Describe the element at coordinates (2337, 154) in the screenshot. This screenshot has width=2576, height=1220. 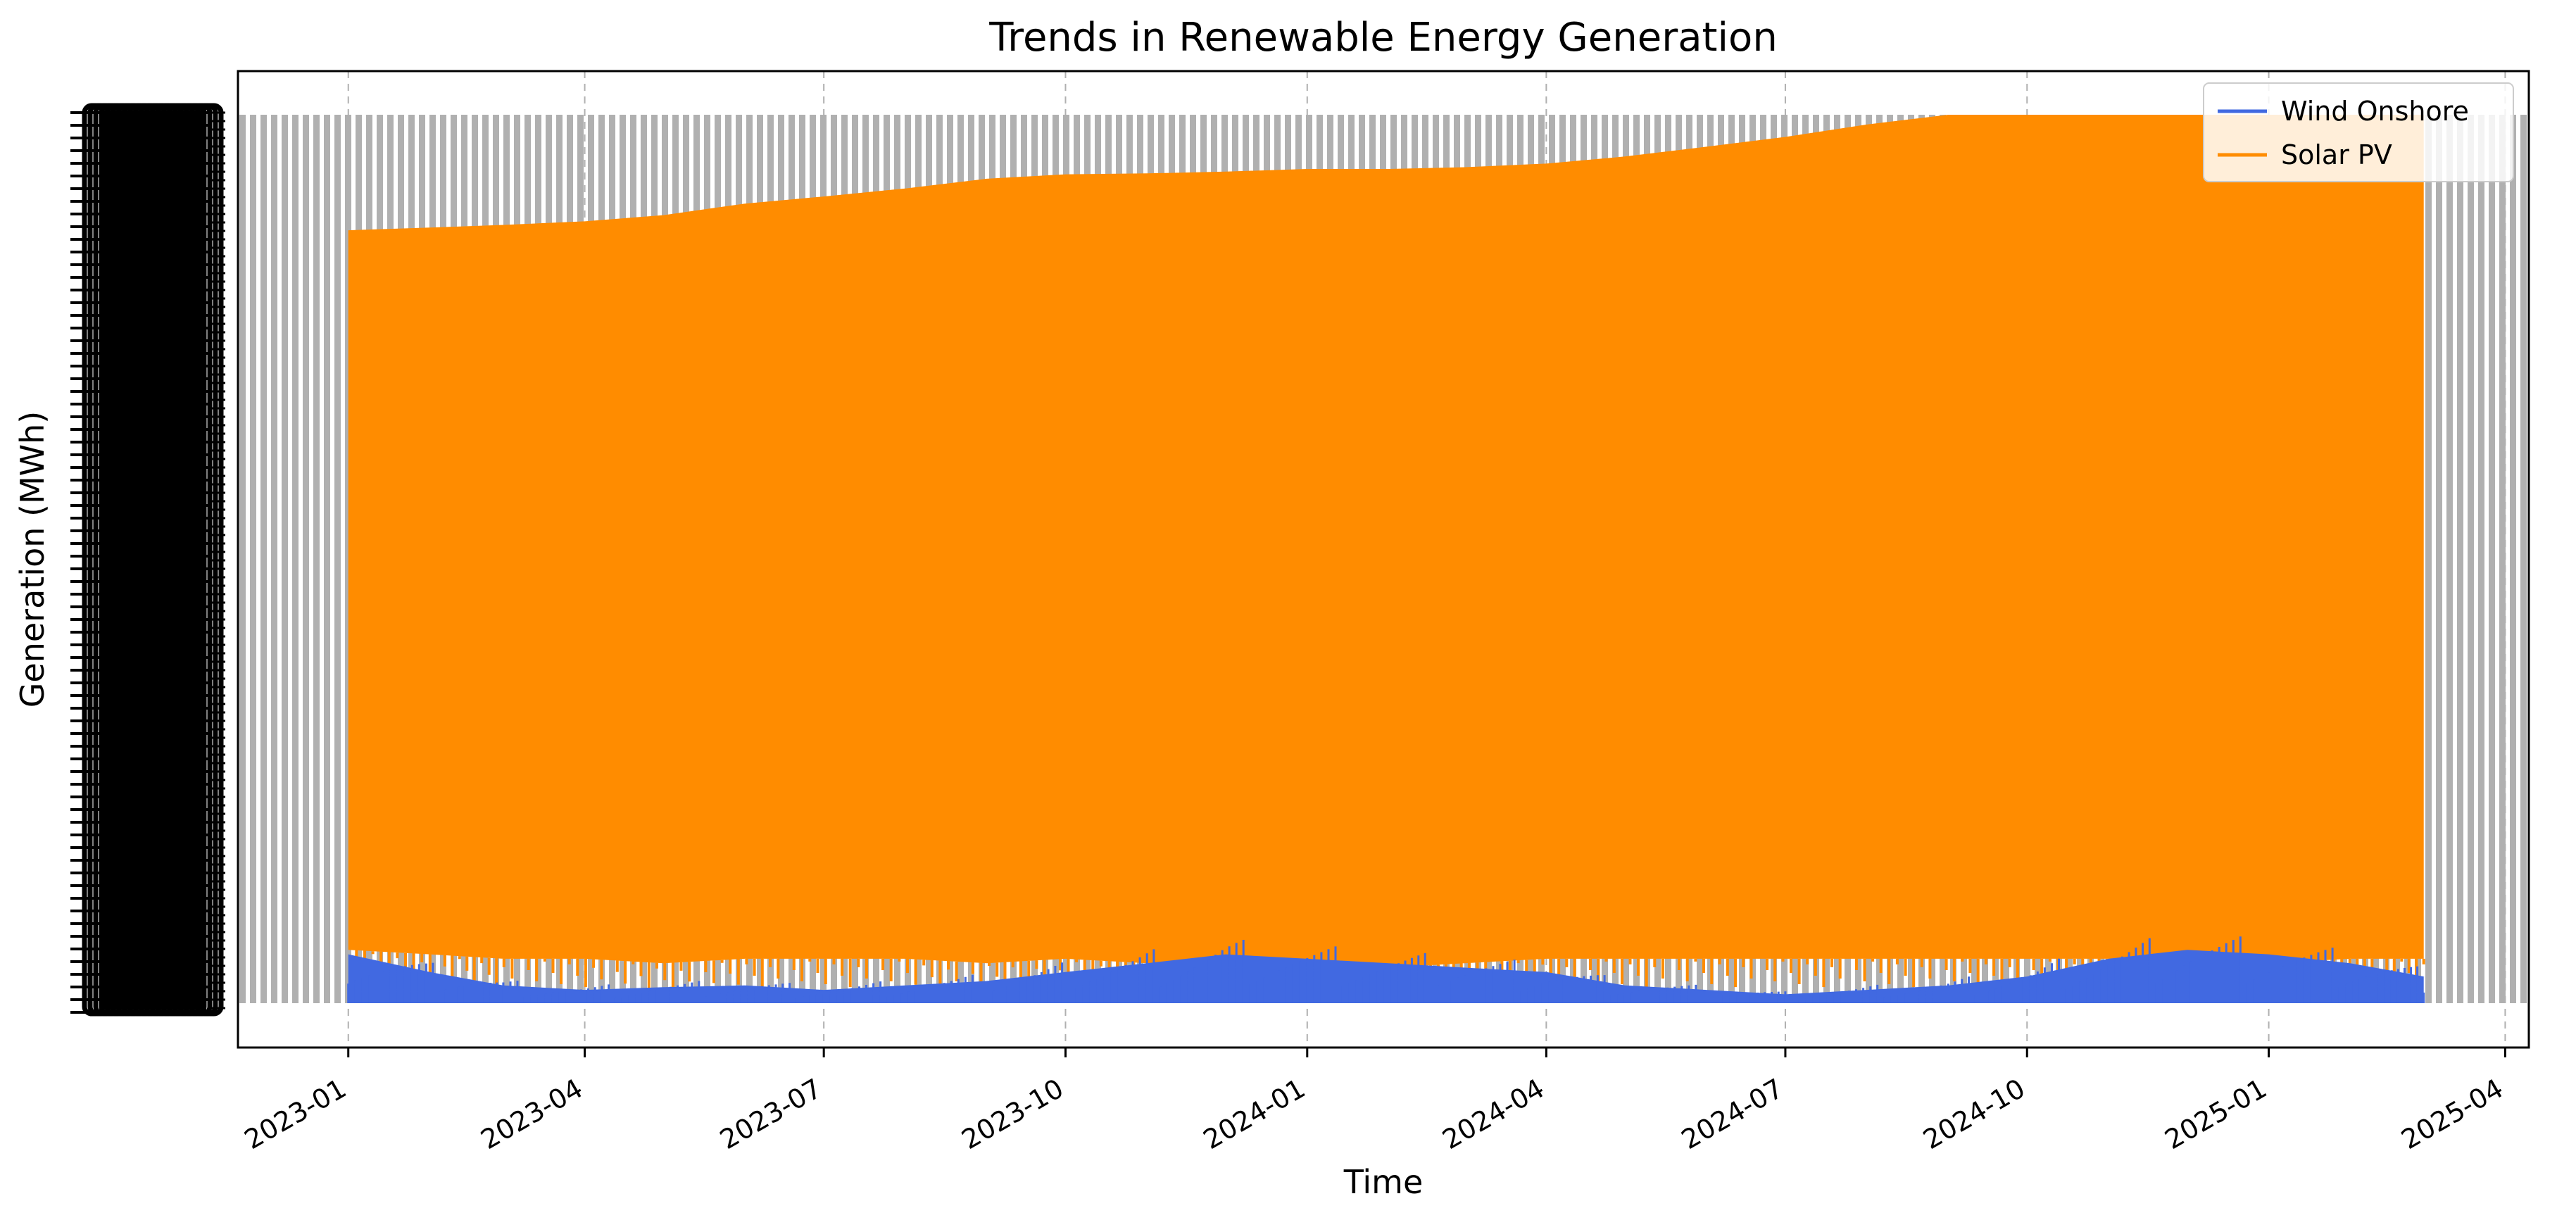
I see `legend-label: Solar PV` at that location.